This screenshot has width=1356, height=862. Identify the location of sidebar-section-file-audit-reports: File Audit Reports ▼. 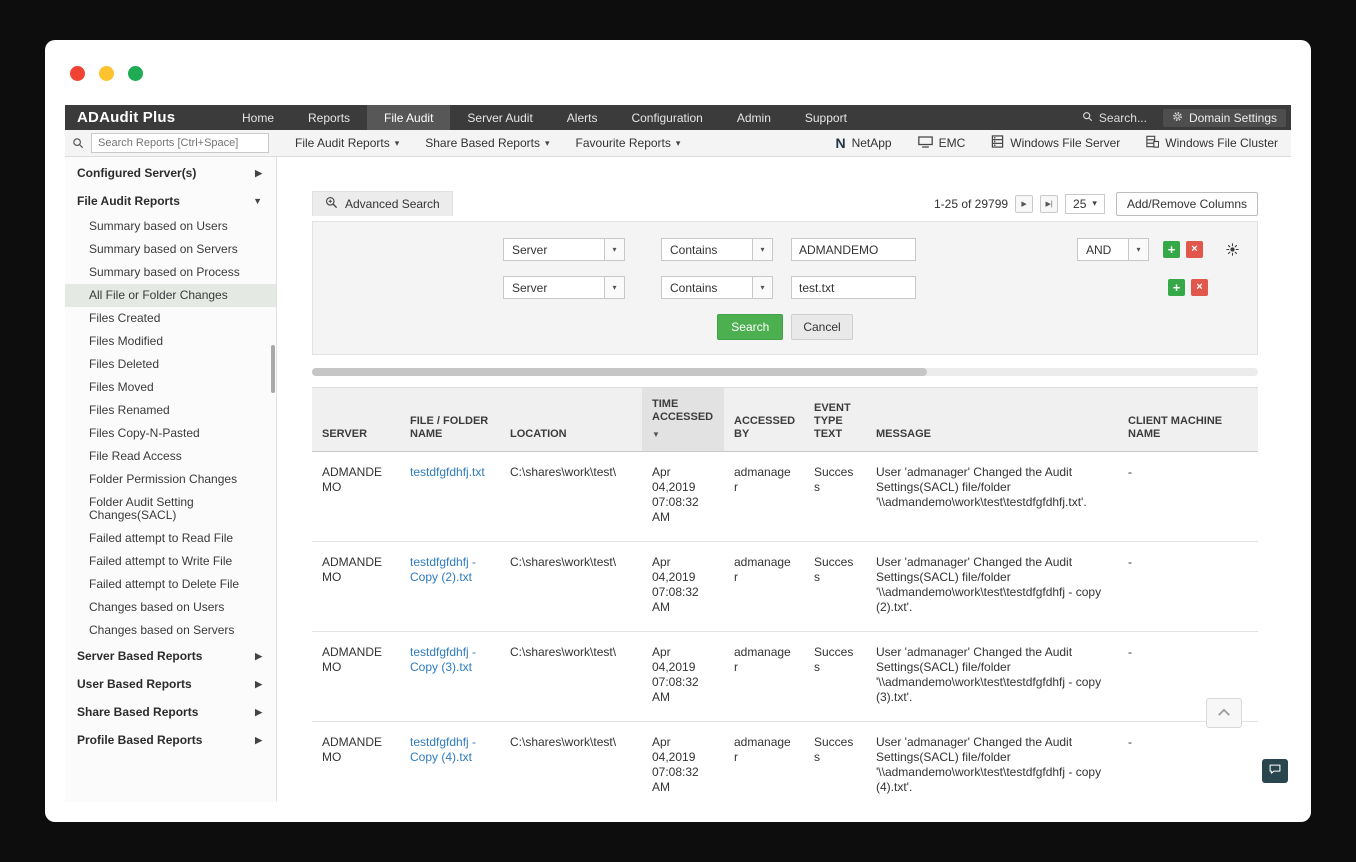
(170, 201).